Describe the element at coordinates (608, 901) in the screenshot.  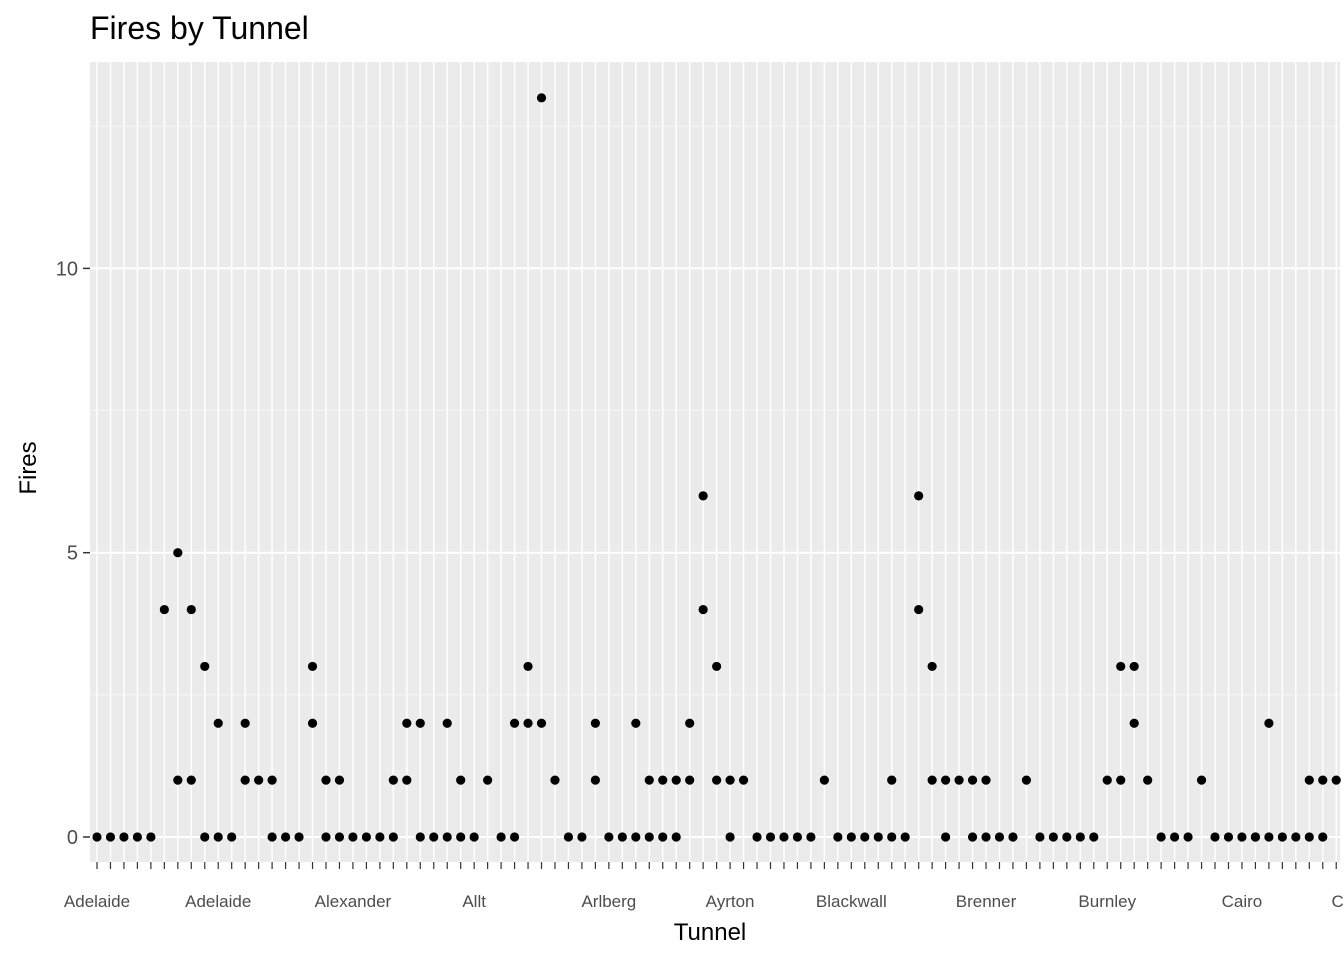
I see `x-category-label: Arlberg` at that location.